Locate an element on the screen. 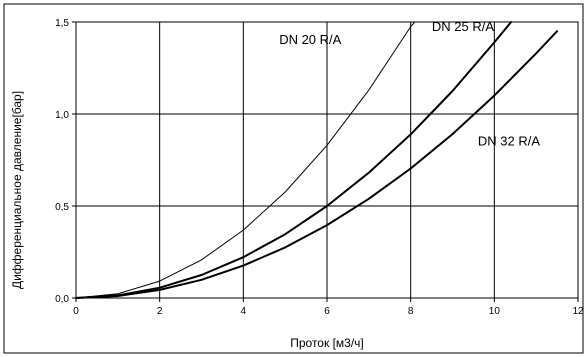 Image resolution: width=587 pixels, height=357 pixels. series-label: DN 32 R/A is located at coordinates (509, 140).